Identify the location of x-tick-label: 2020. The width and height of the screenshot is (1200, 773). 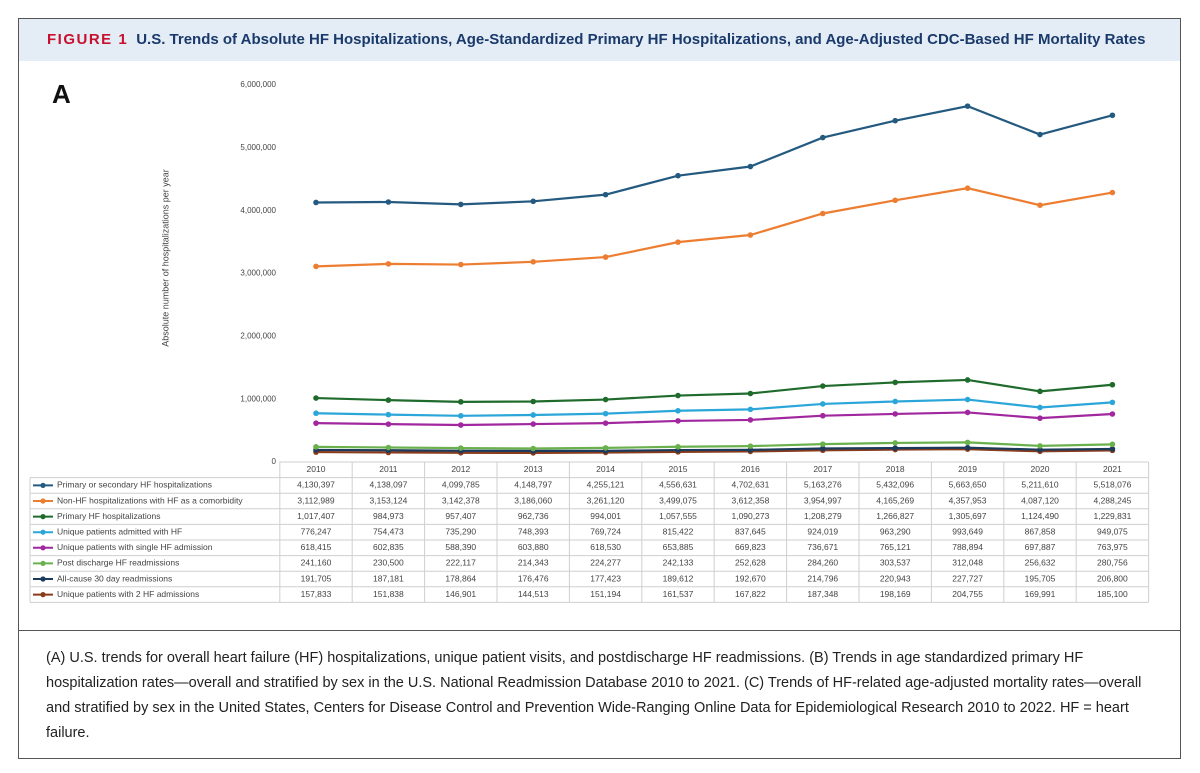
(1040, 469).